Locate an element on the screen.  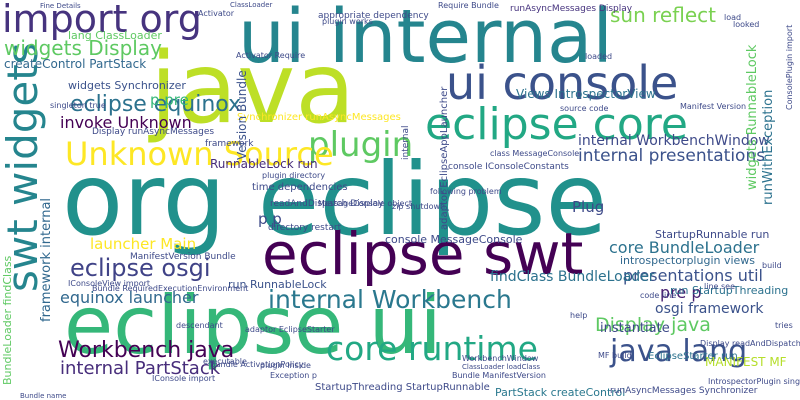
word-manifestversion-bundle: ManifestVersion Bundle is located at coordinates (183, 257).